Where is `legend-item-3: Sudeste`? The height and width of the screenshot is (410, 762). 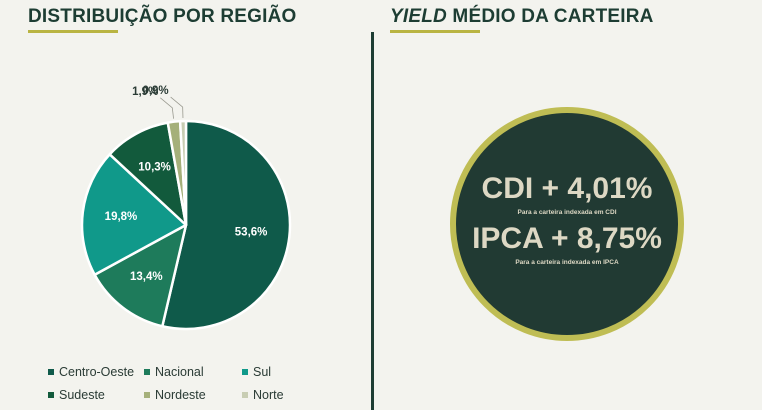 legend-item-3: Sudeste is located at coordinates (96, 395).